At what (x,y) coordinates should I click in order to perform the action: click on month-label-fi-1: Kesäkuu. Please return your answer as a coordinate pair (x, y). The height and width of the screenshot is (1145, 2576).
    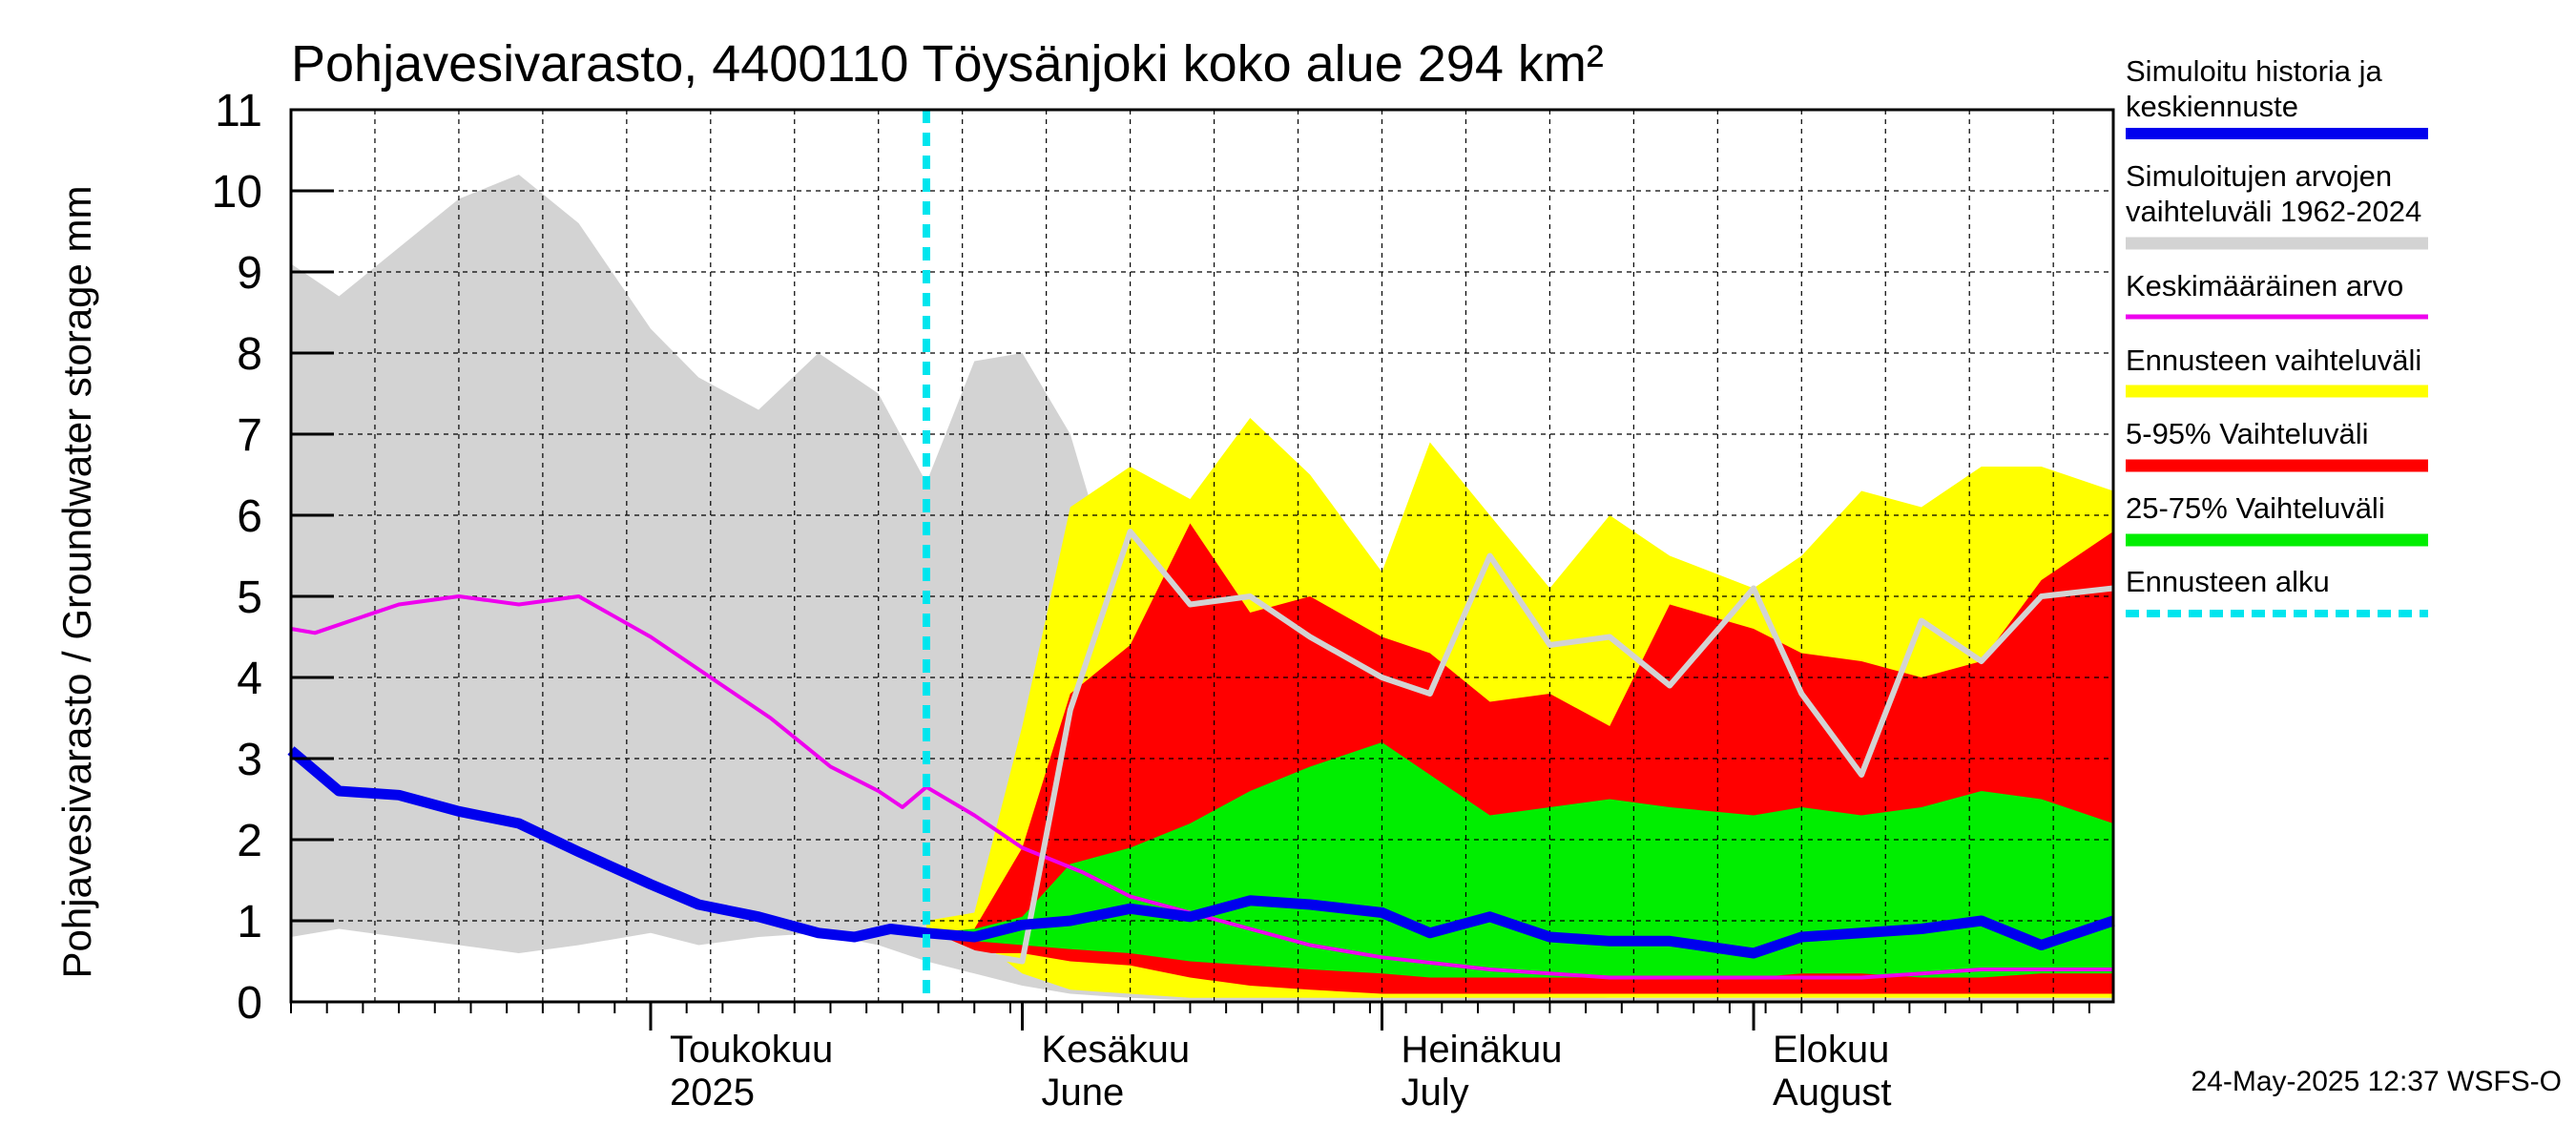
    Looking at the image, I should click on (1116, 1050).